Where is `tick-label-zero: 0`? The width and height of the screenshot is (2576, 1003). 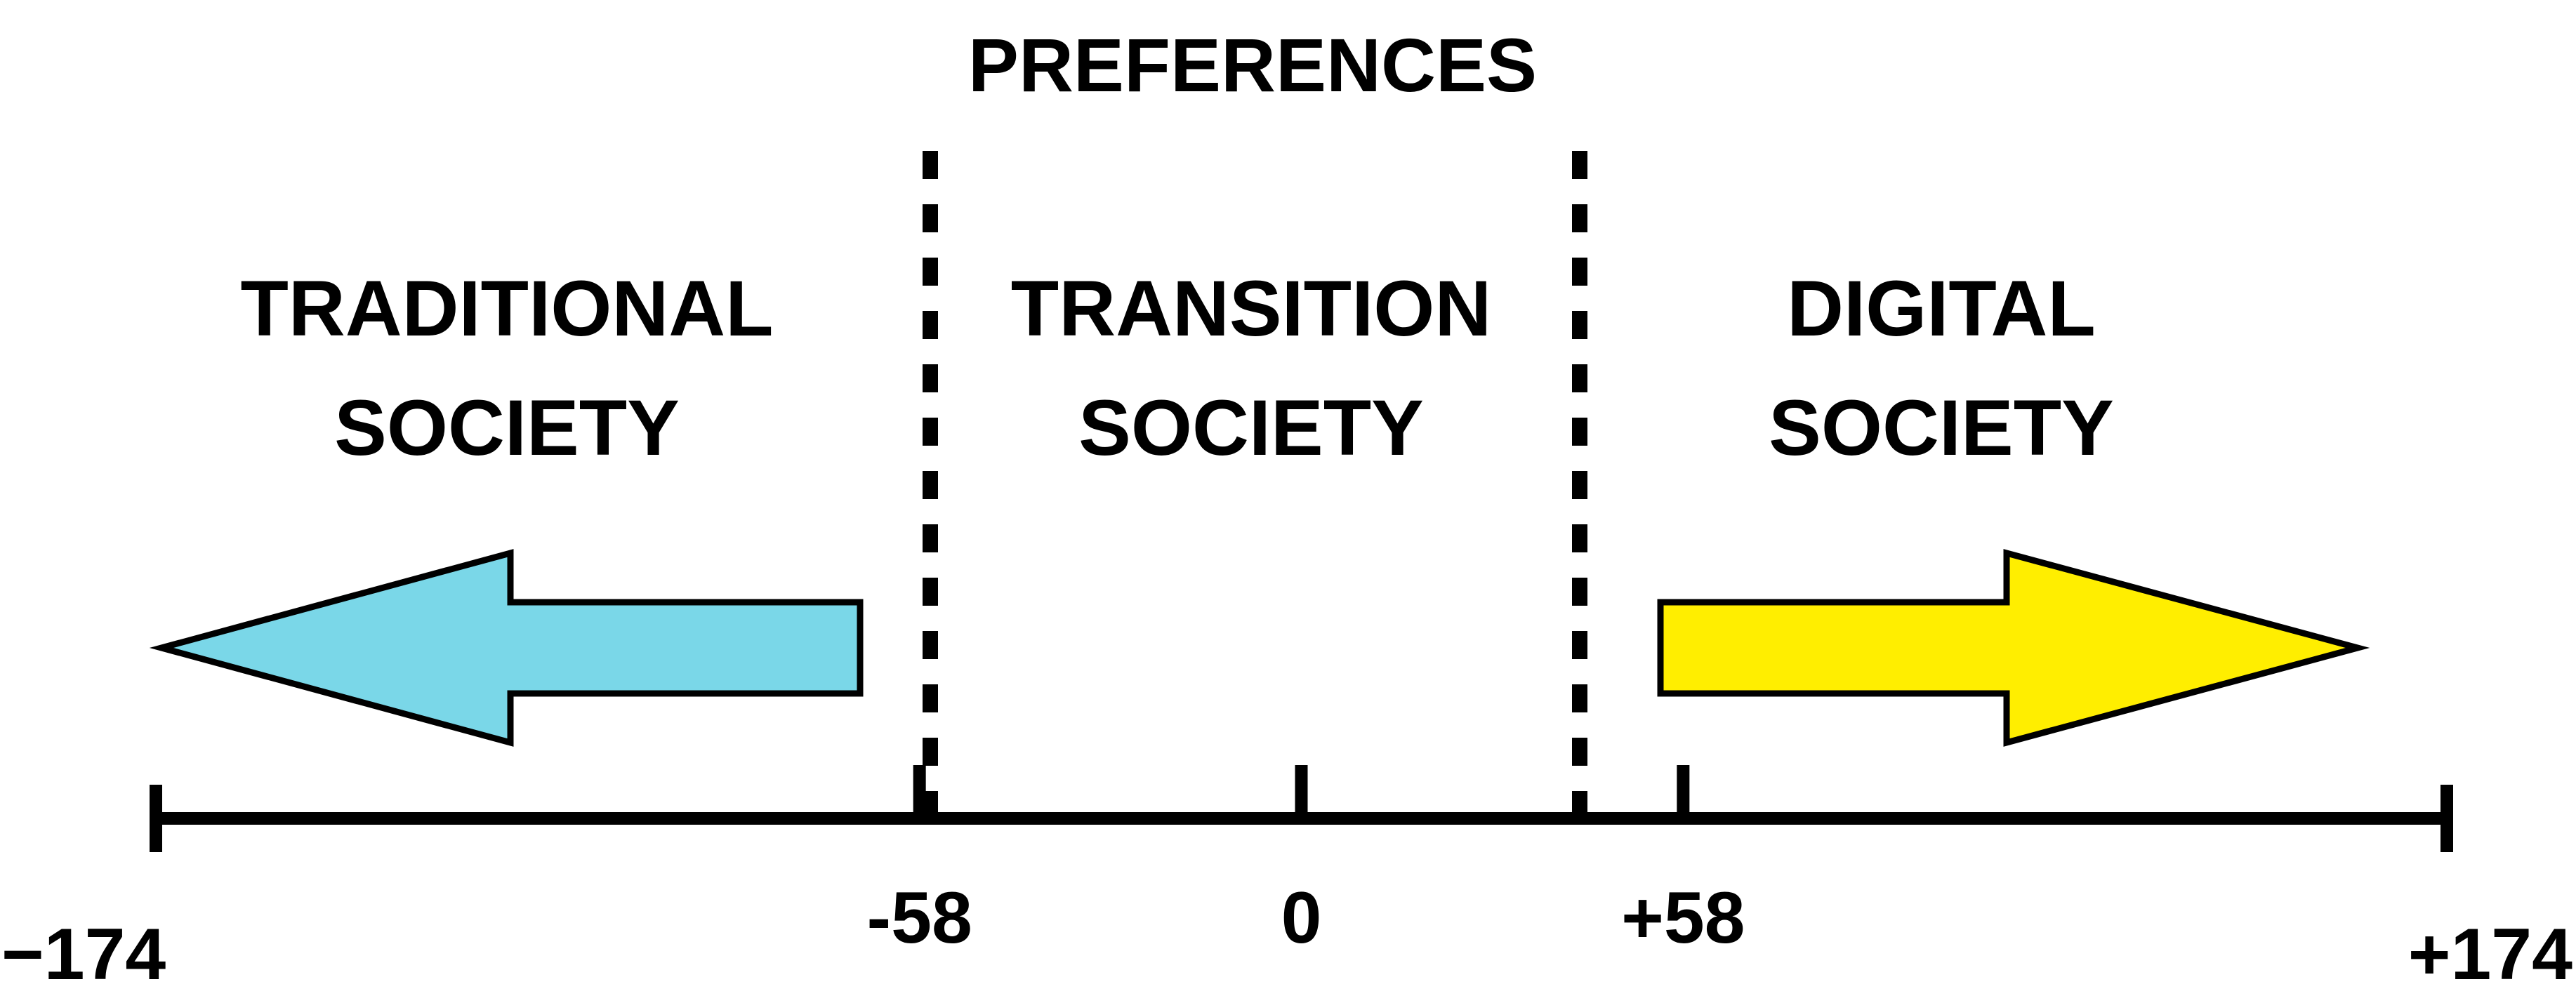
tick-label-zero: 0 is located at coordinates (1301, 918).